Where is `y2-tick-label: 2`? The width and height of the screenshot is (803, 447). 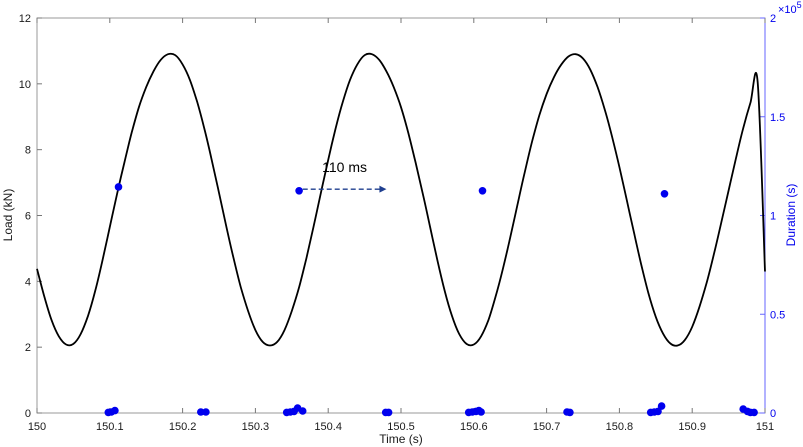
y2-tick-label: 2 is located at coordinates (773, 19).